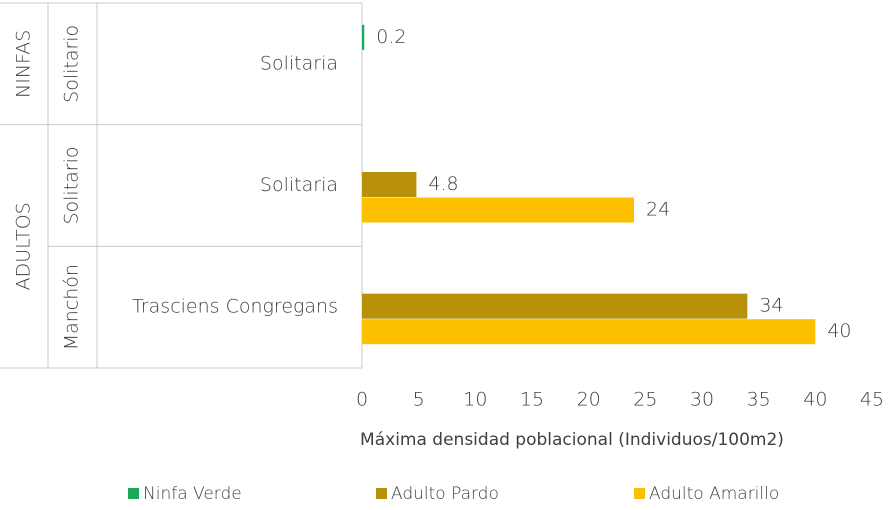 The image size is (893, 510). I want to click on group-label: ADULTOS, so click(24, 246).